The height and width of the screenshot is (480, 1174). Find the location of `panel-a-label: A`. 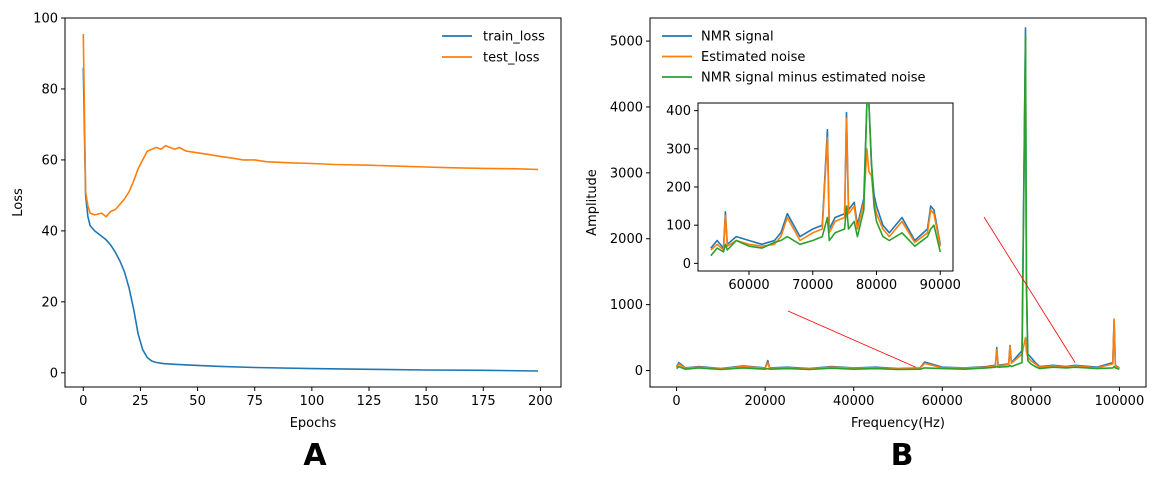

panel-a-label: A is located at coordinates (315, 455).